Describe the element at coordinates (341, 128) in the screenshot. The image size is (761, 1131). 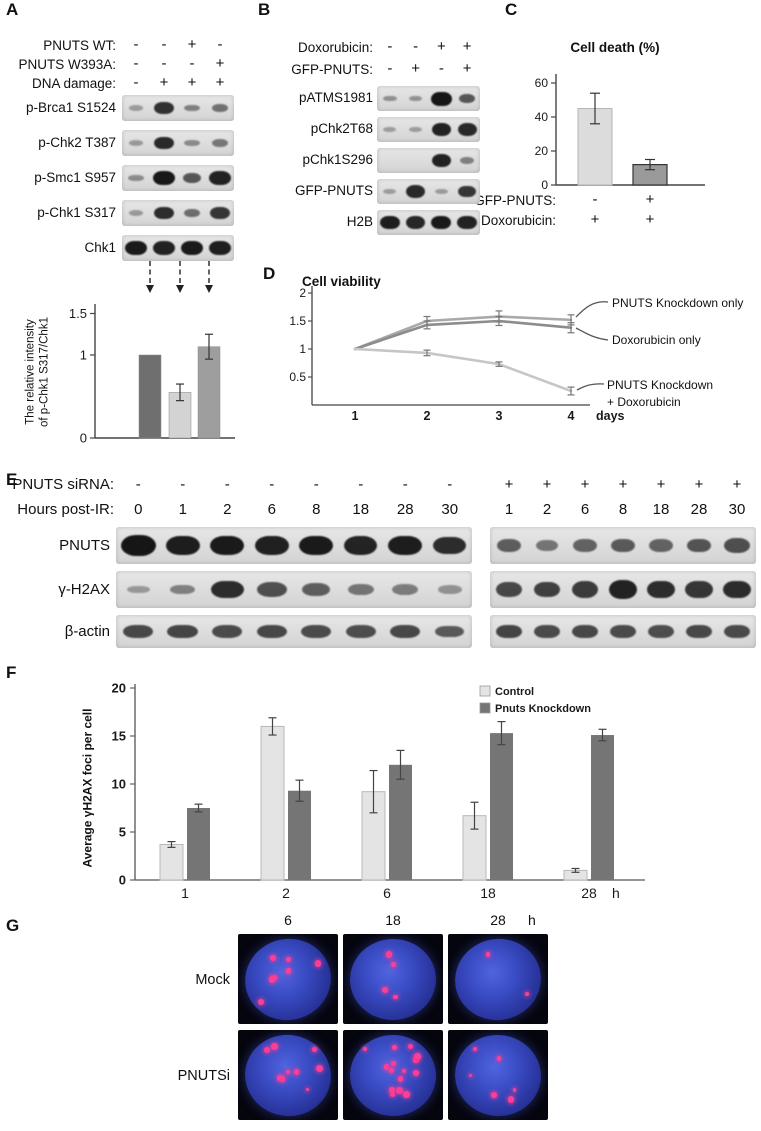
I see `b-blot-label-1: pChk2T68` at that location.